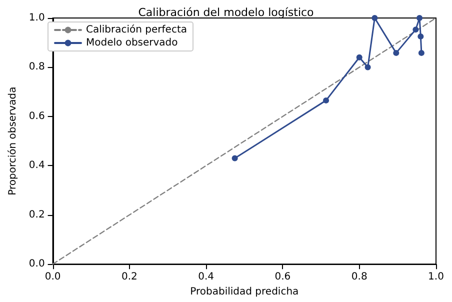 This screenshot has height=302, width=452. Describe the element at coordinates (13, 141) in the screenshot. I see `y-axis-title: Proporción observada` at that location.